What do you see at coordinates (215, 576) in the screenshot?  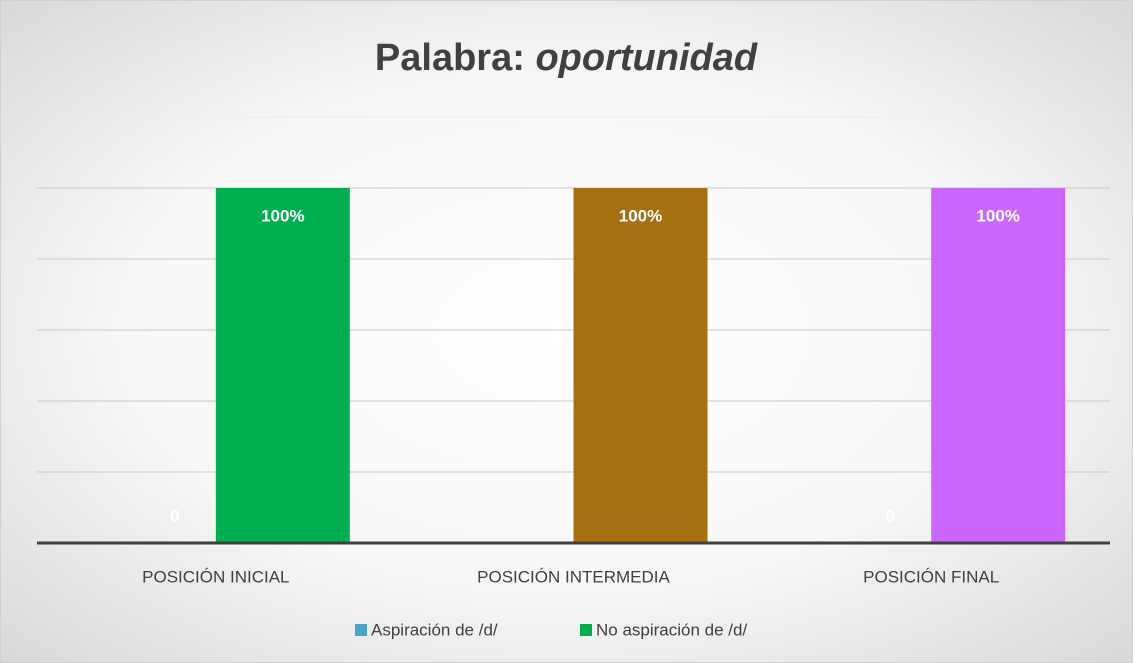 I see `x-tick-label: POSICIÓN INICIAL` at bounding box center [215, 576].